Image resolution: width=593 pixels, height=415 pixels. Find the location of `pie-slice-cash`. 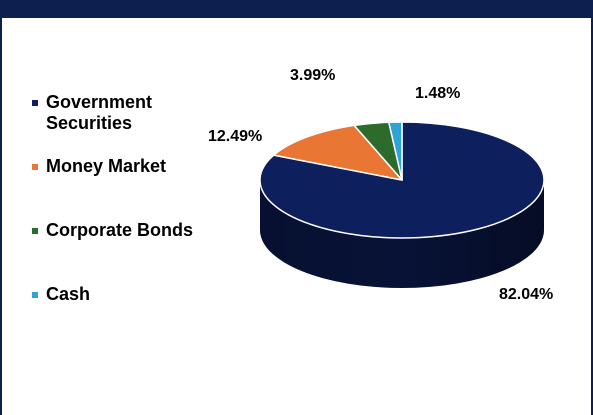

pie-slice-cash is located at coordinates (395, 151).